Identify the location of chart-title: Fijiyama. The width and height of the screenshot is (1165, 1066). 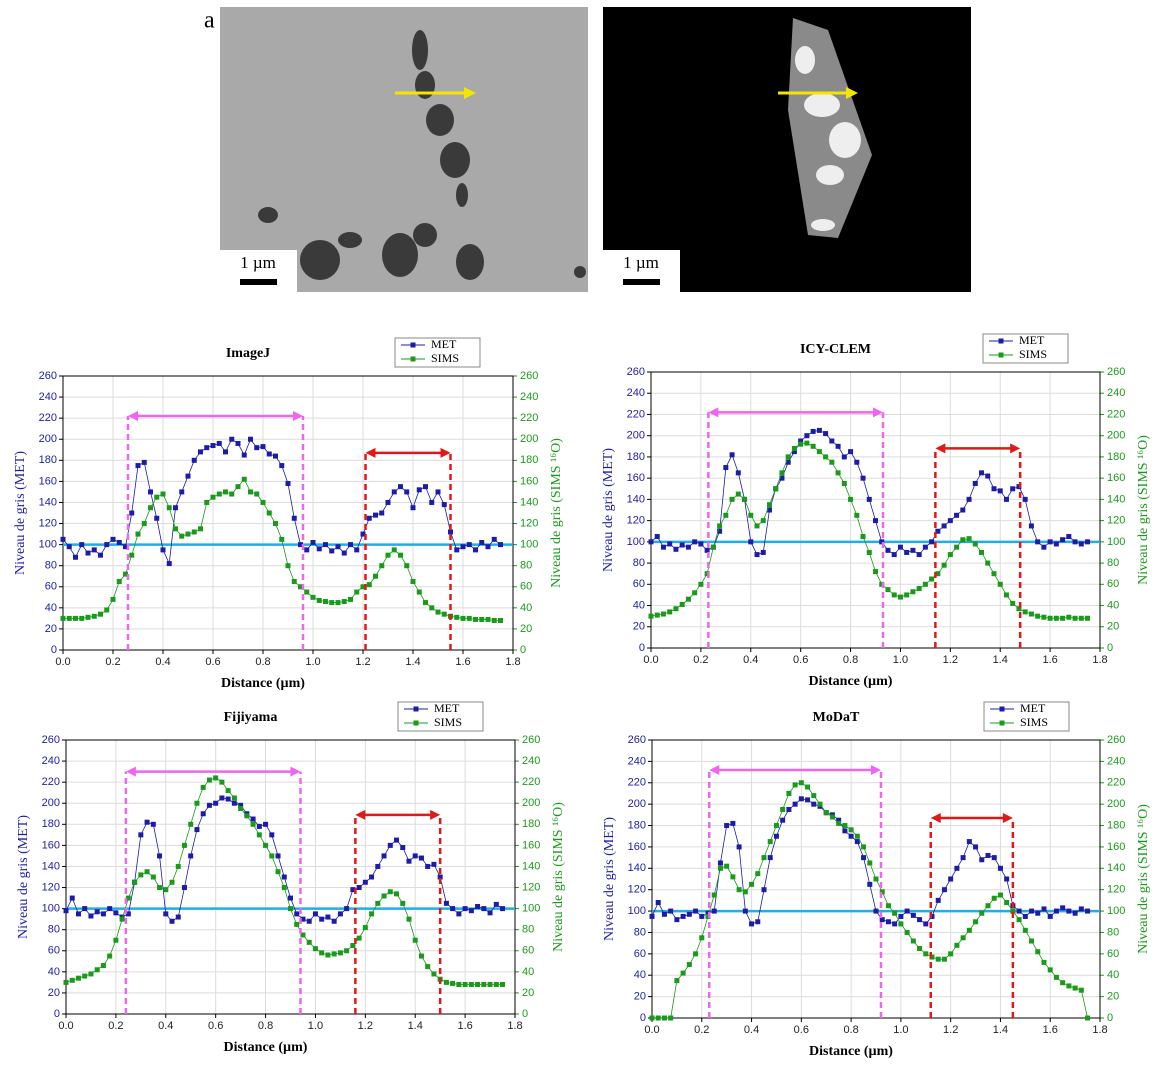
(251, 717).